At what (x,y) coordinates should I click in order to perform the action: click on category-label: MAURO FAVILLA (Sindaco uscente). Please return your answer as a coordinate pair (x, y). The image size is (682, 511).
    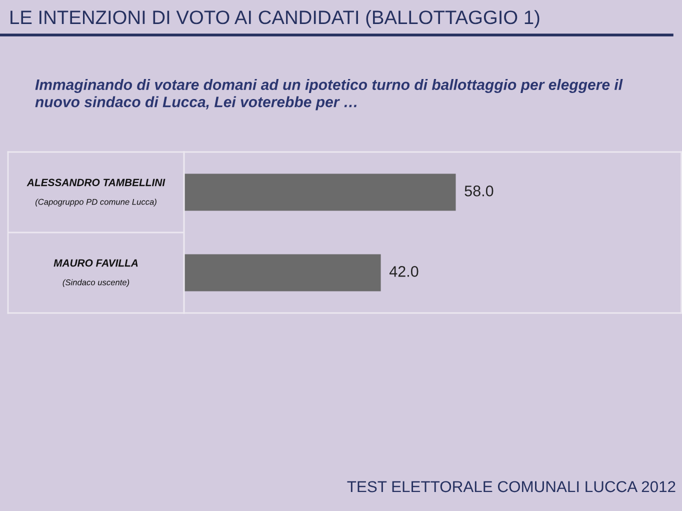
    Looking at the image, I should click on (96, 273).